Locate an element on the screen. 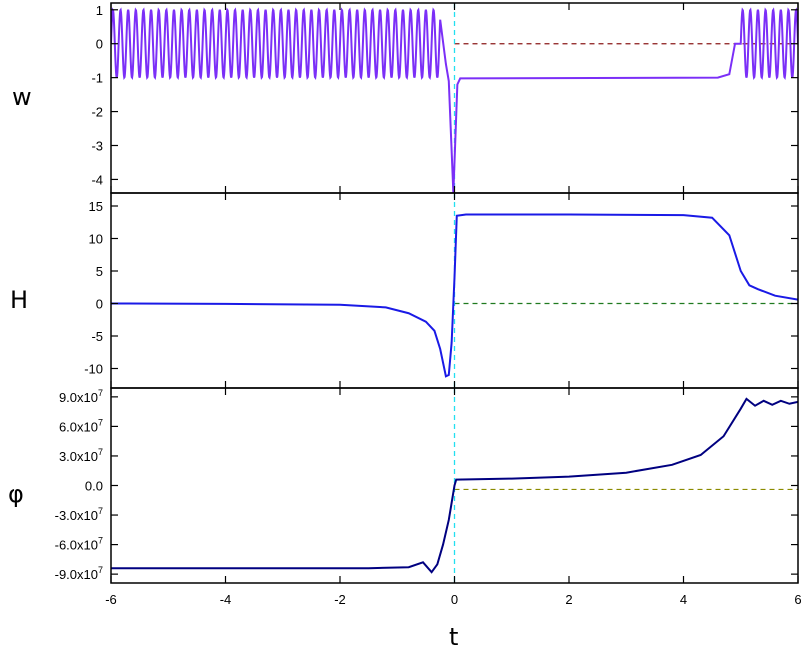  y-axis-label-h: H is located at coordinates (19, 300).